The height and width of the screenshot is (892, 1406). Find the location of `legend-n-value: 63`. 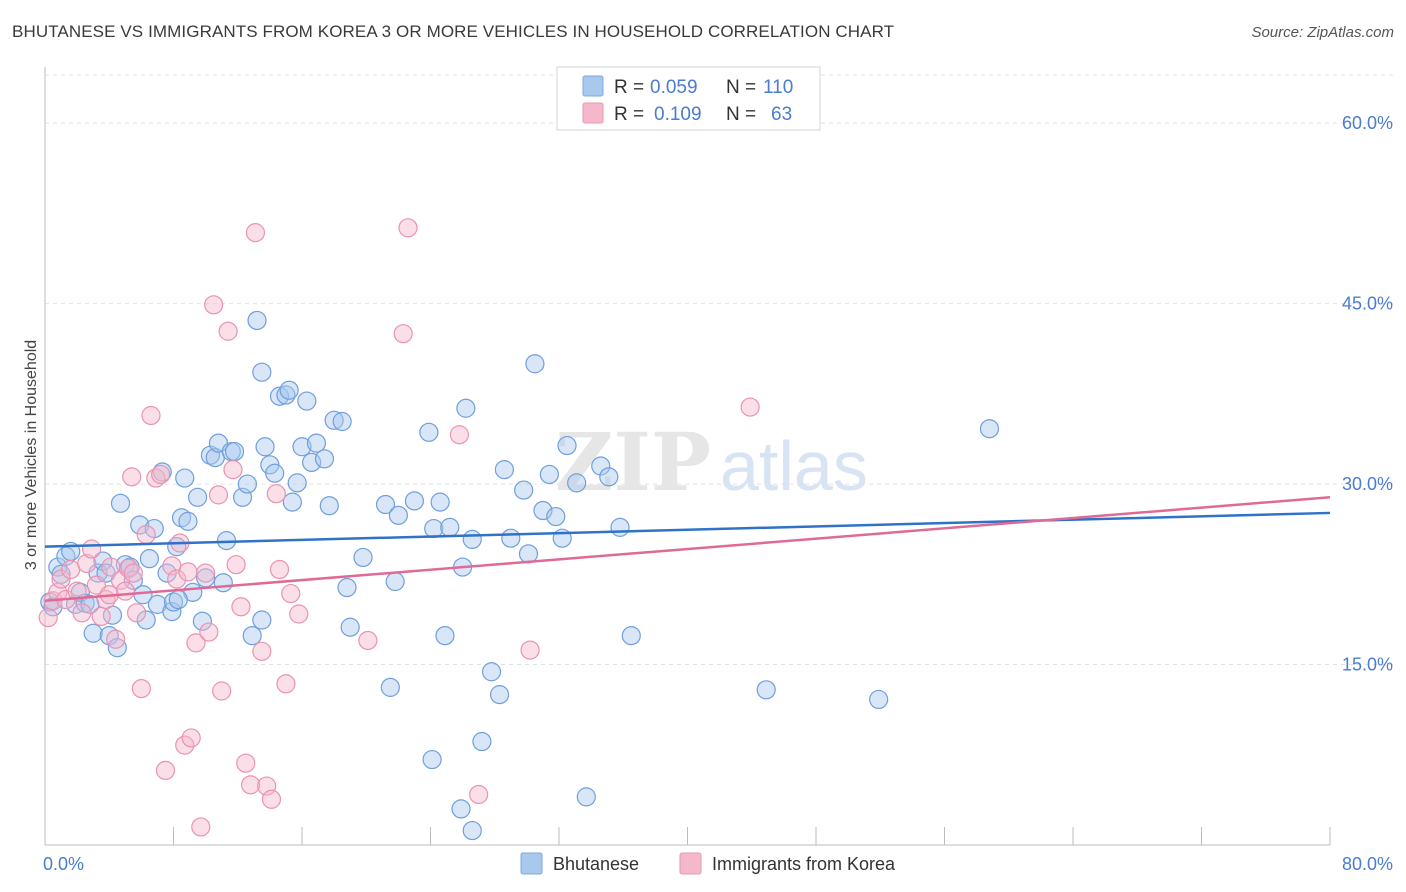

legend-n-value: 63 is located at coordinates (781, 114).